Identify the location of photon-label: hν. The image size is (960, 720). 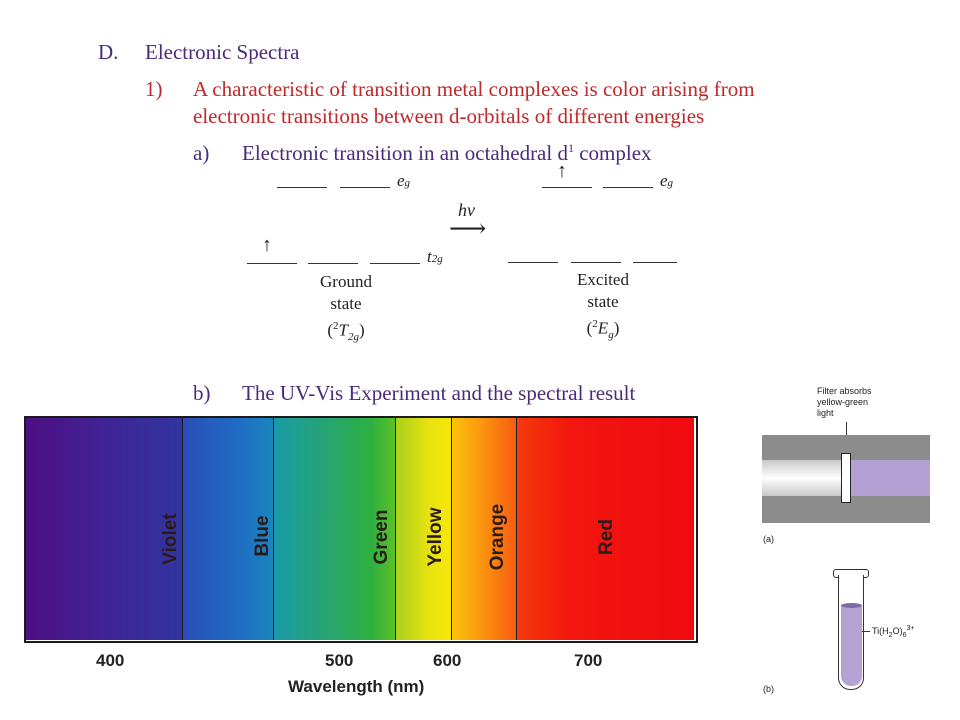
(466, 210).